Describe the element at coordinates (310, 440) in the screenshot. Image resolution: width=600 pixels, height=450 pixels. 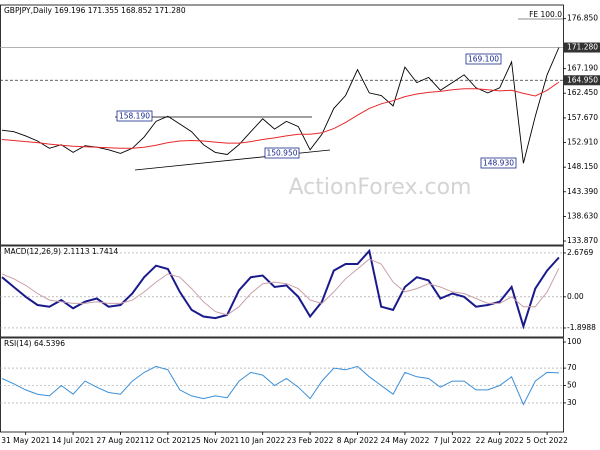
I see `x-tick-label: 23 Feb 2022` at that location.